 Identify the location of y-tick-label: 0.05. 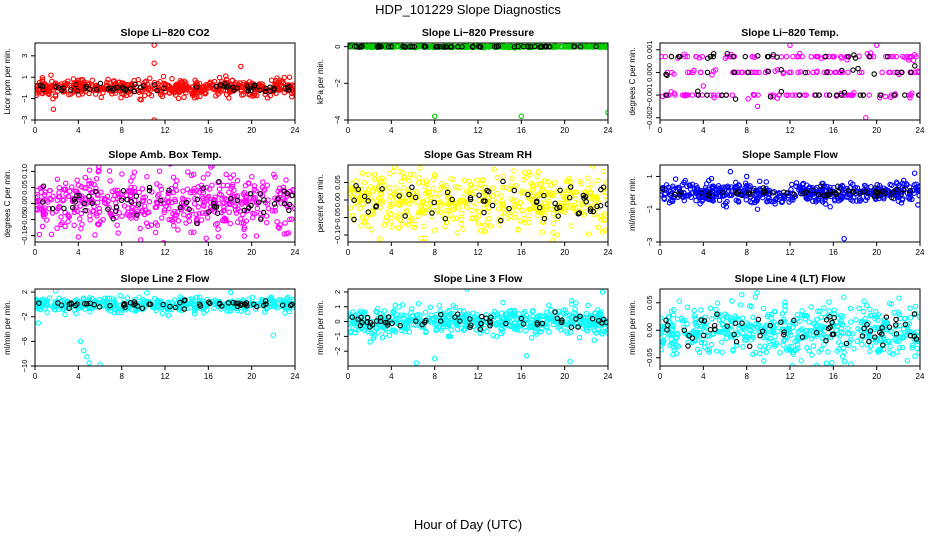
(649, 302).